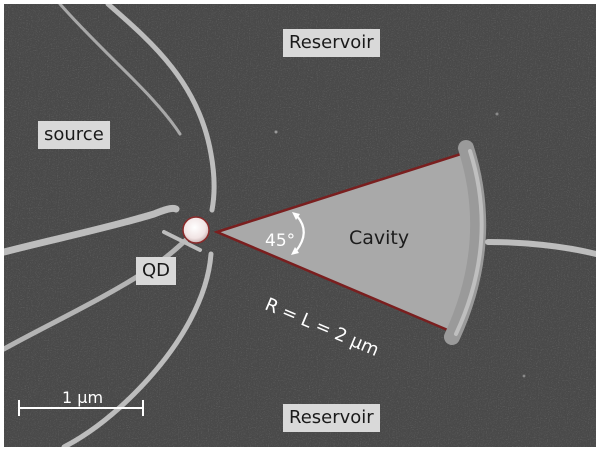 Image resolution: width=600 pixels, height=451 pixels. Describe the element at coordinates (120, 70) in the screenshot. I see `upper-left-gate` at that location.